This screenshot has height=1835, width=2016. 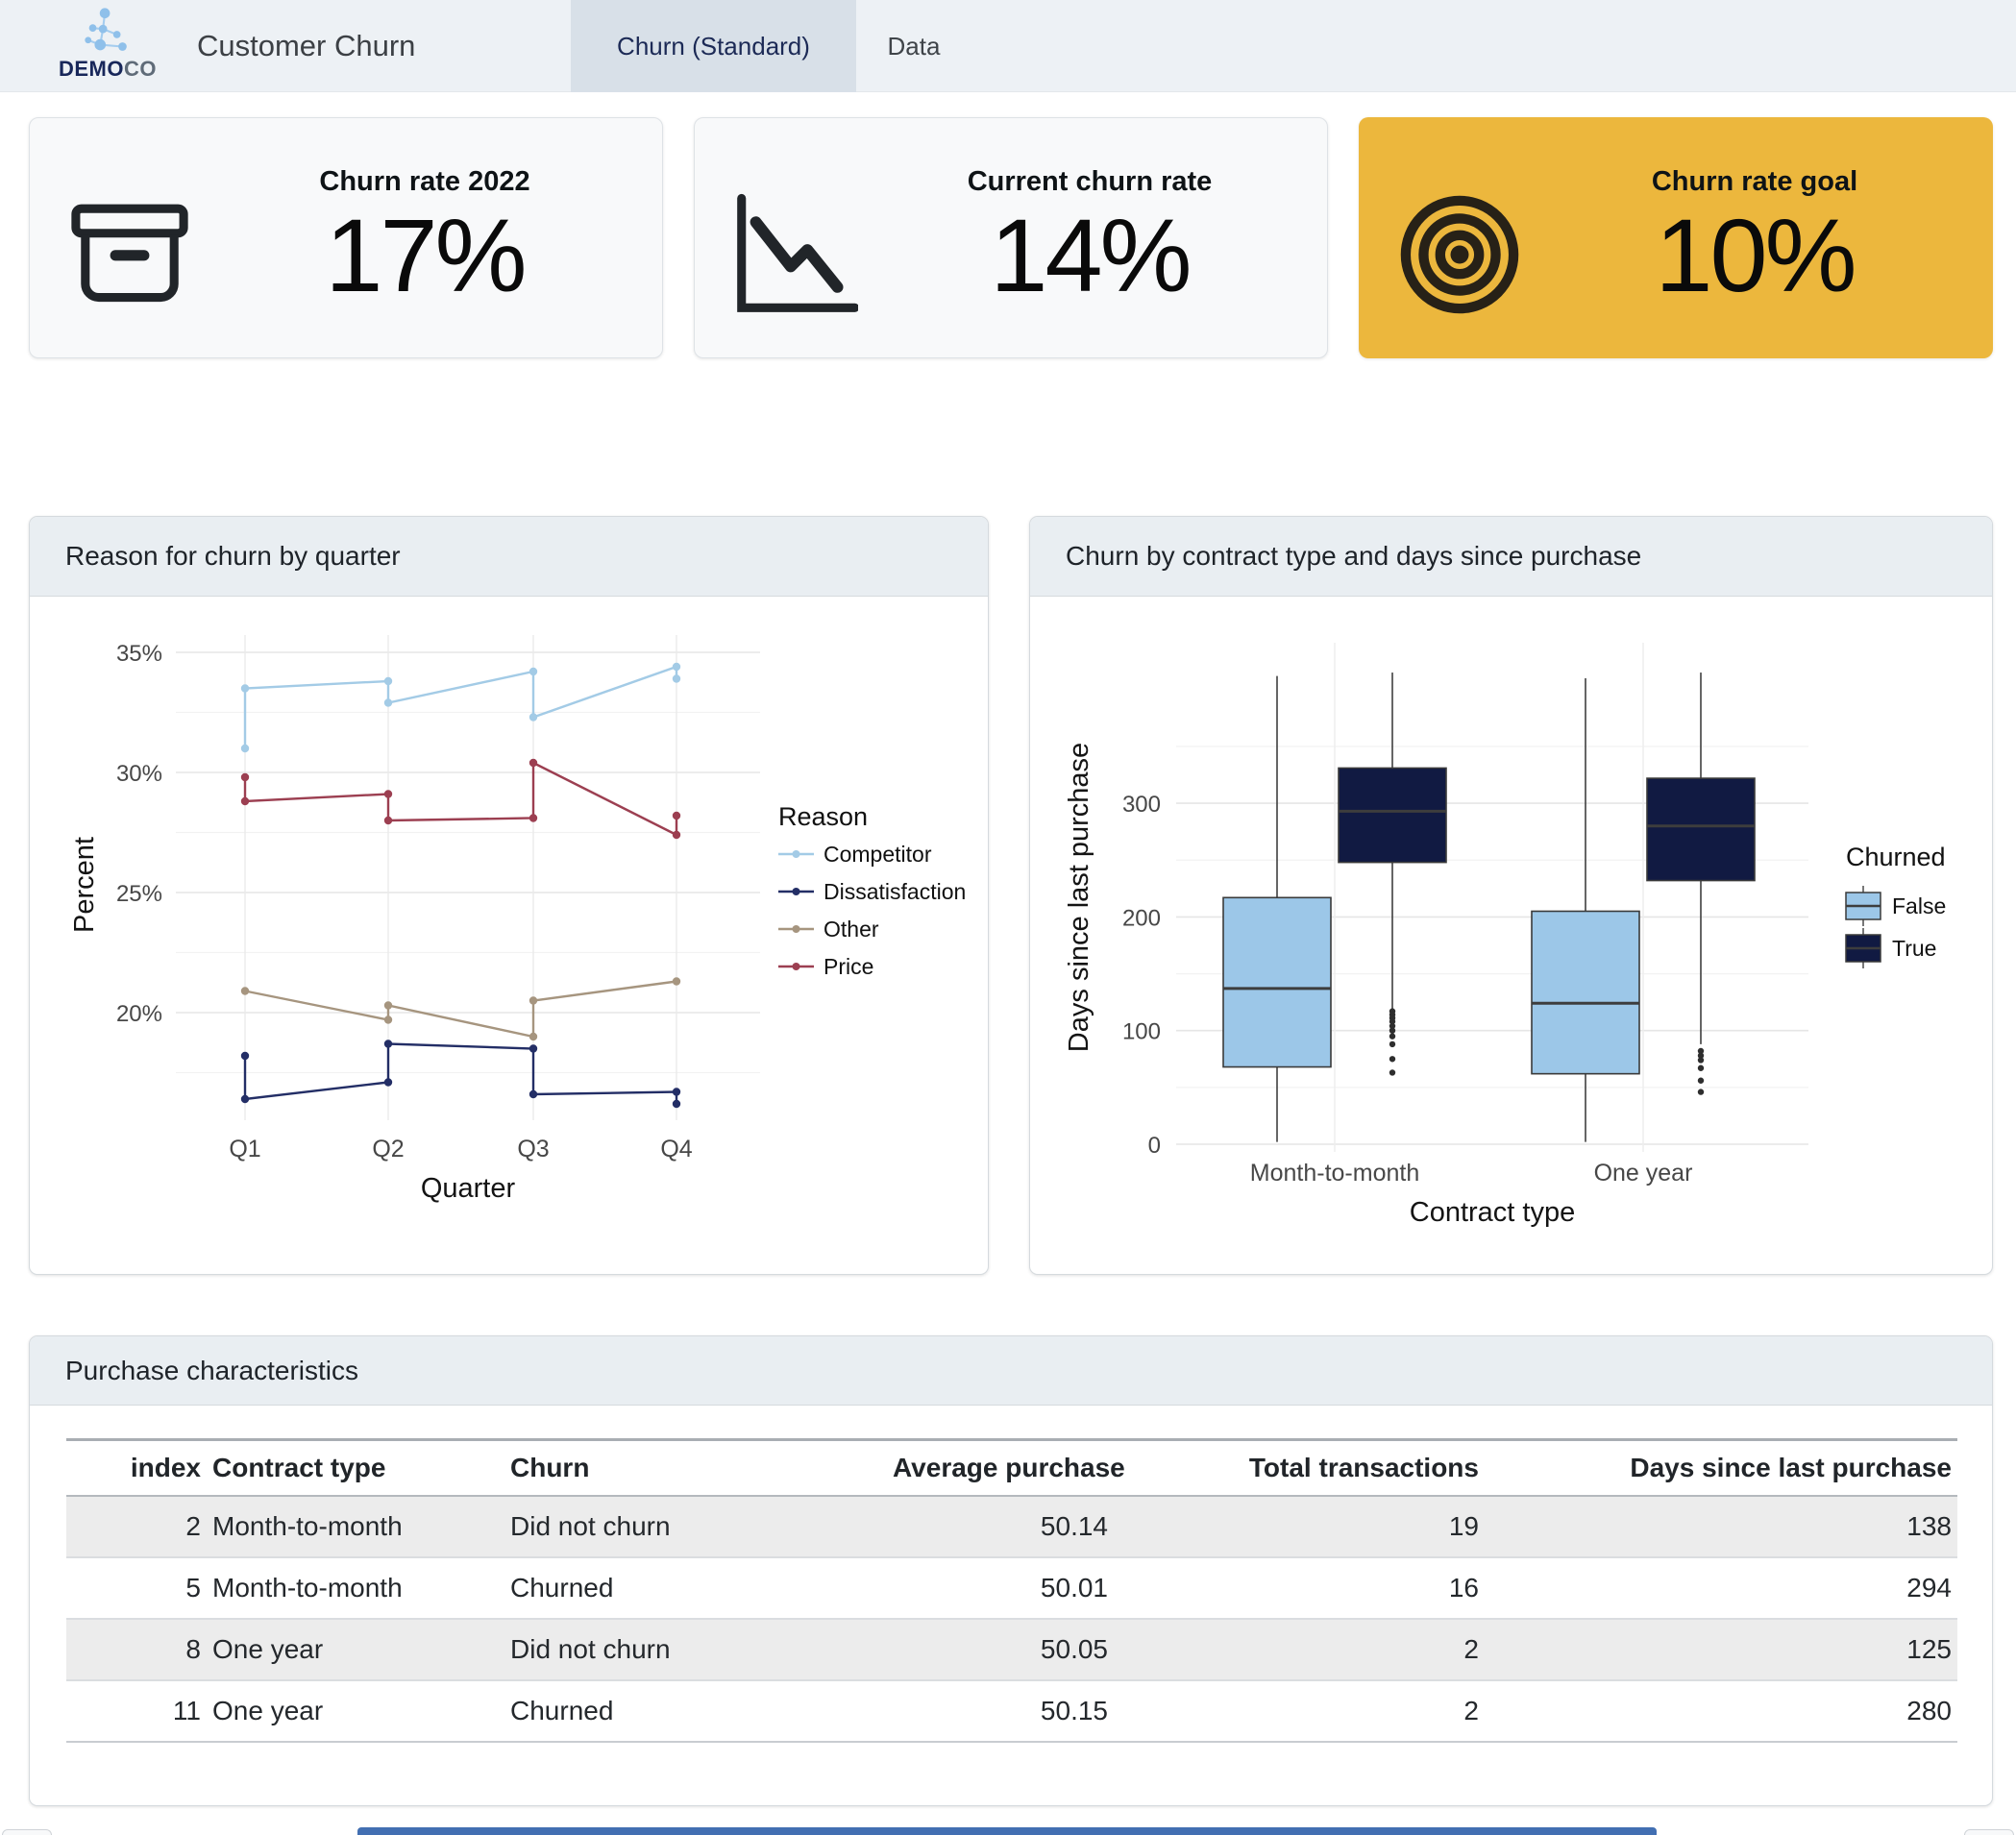 I want to click on table-cell: 294, so click(x=1721, y=1587).